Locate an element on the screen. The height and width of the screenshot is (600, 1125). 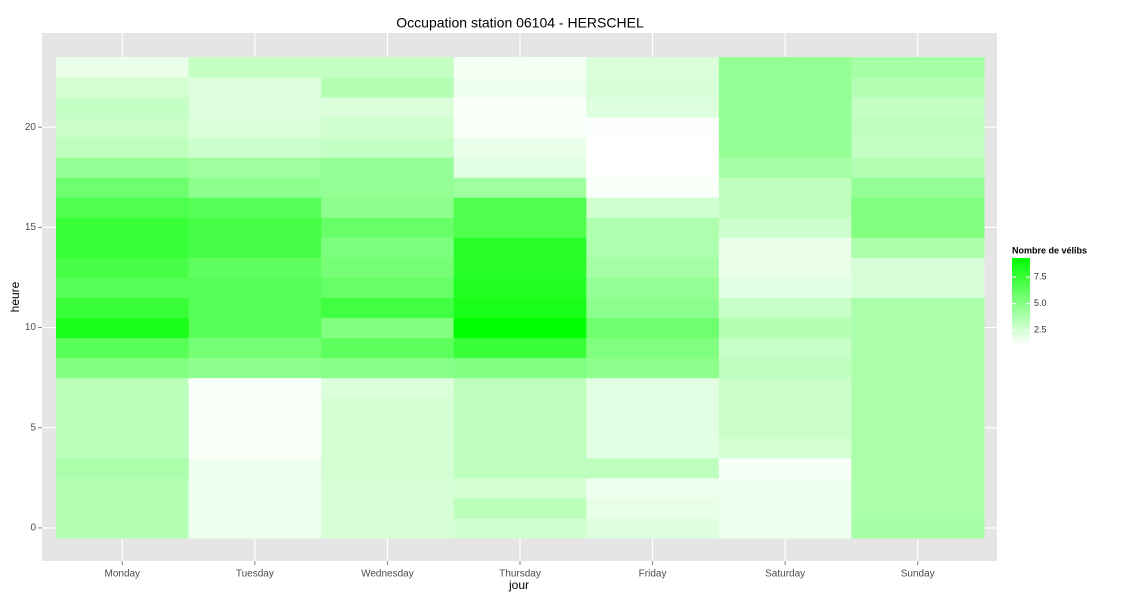
x-tick-label: Thursday is located at coordinates (520, 574).